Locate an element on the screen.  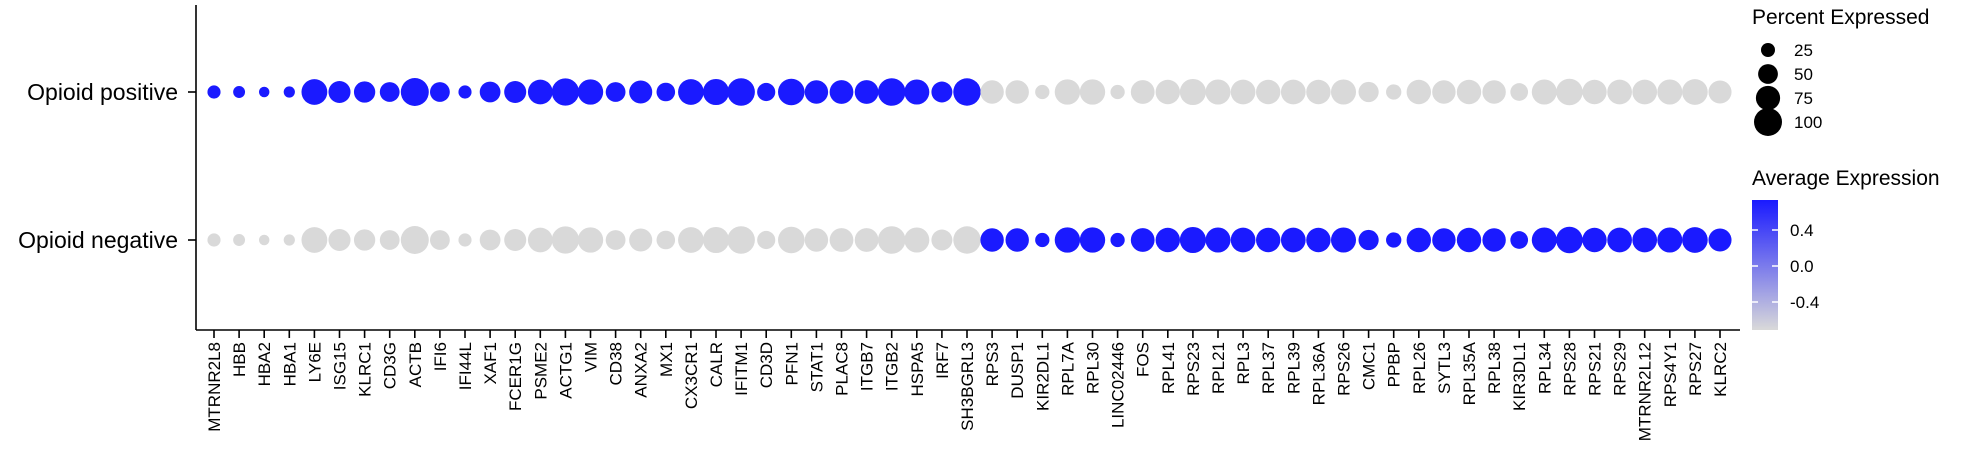
dot-rpl30 is located at coordinates (1092, 92).